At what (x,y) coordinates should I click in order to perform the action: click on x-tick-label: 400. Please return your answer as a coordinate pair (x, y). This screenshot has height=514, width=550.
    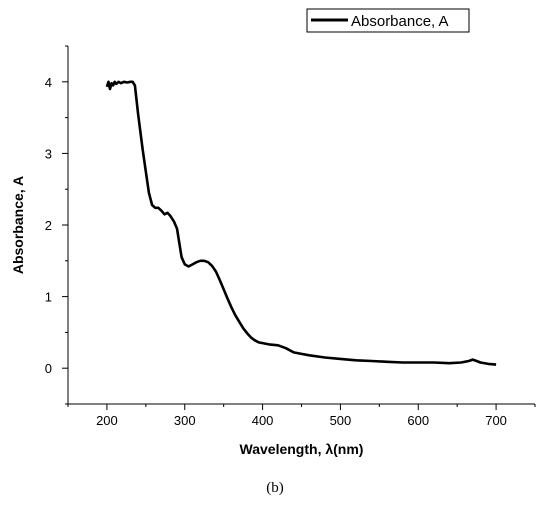
    Looking at the image, I should click on (263, 420).